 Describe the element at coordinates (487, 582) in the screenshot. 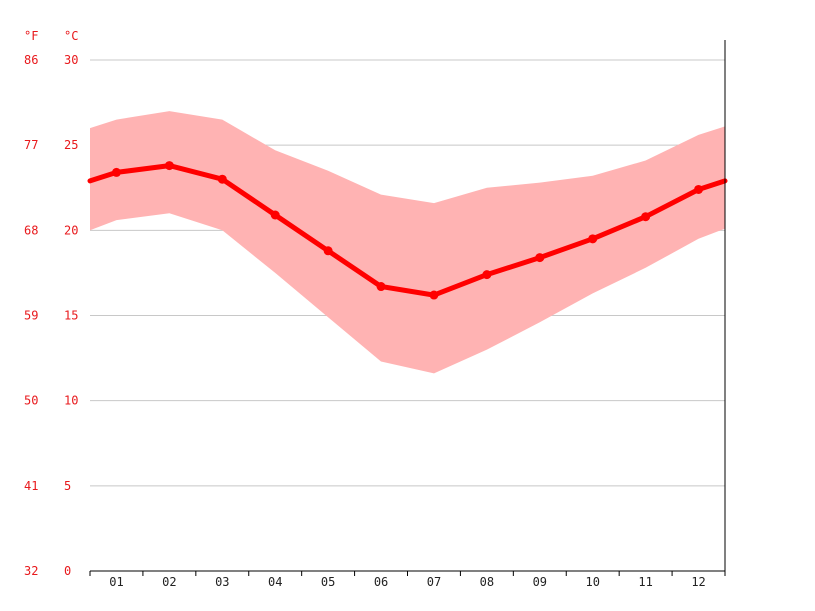

I see `x-tick-label-08: 08` at that location.